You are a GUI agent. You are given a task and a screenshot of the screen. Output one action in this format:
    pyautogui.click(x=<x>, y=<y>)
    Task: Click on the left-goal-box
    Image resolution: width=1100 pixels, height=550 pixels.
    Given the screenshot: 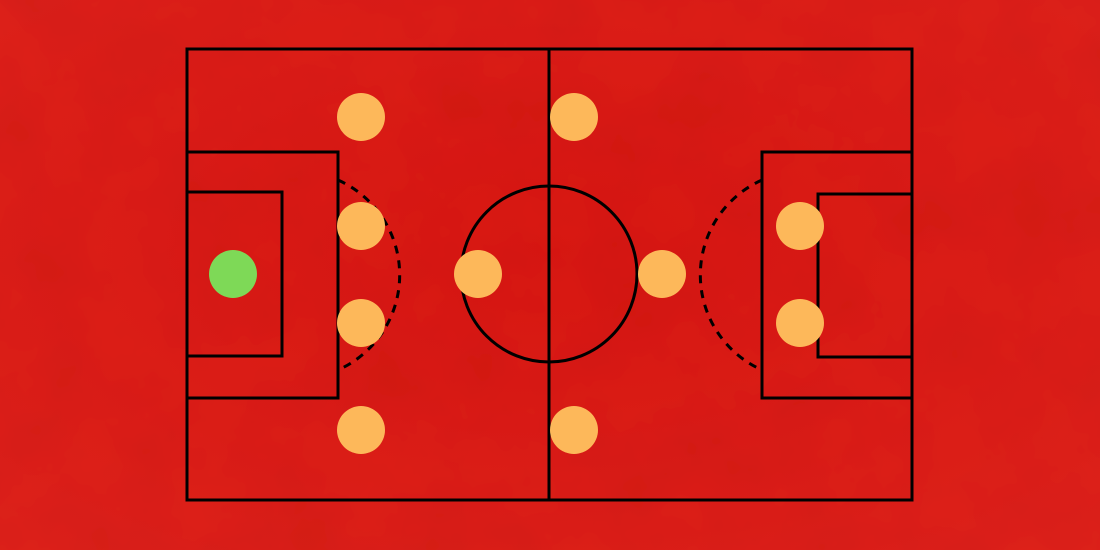 What is the action you would take?
    pyautogui.click(x=234, y=274)
    